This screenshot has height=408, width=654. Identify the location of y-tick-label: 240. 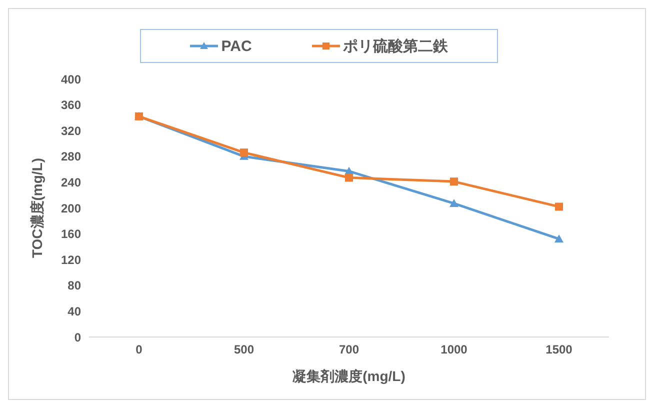
(71, 182).